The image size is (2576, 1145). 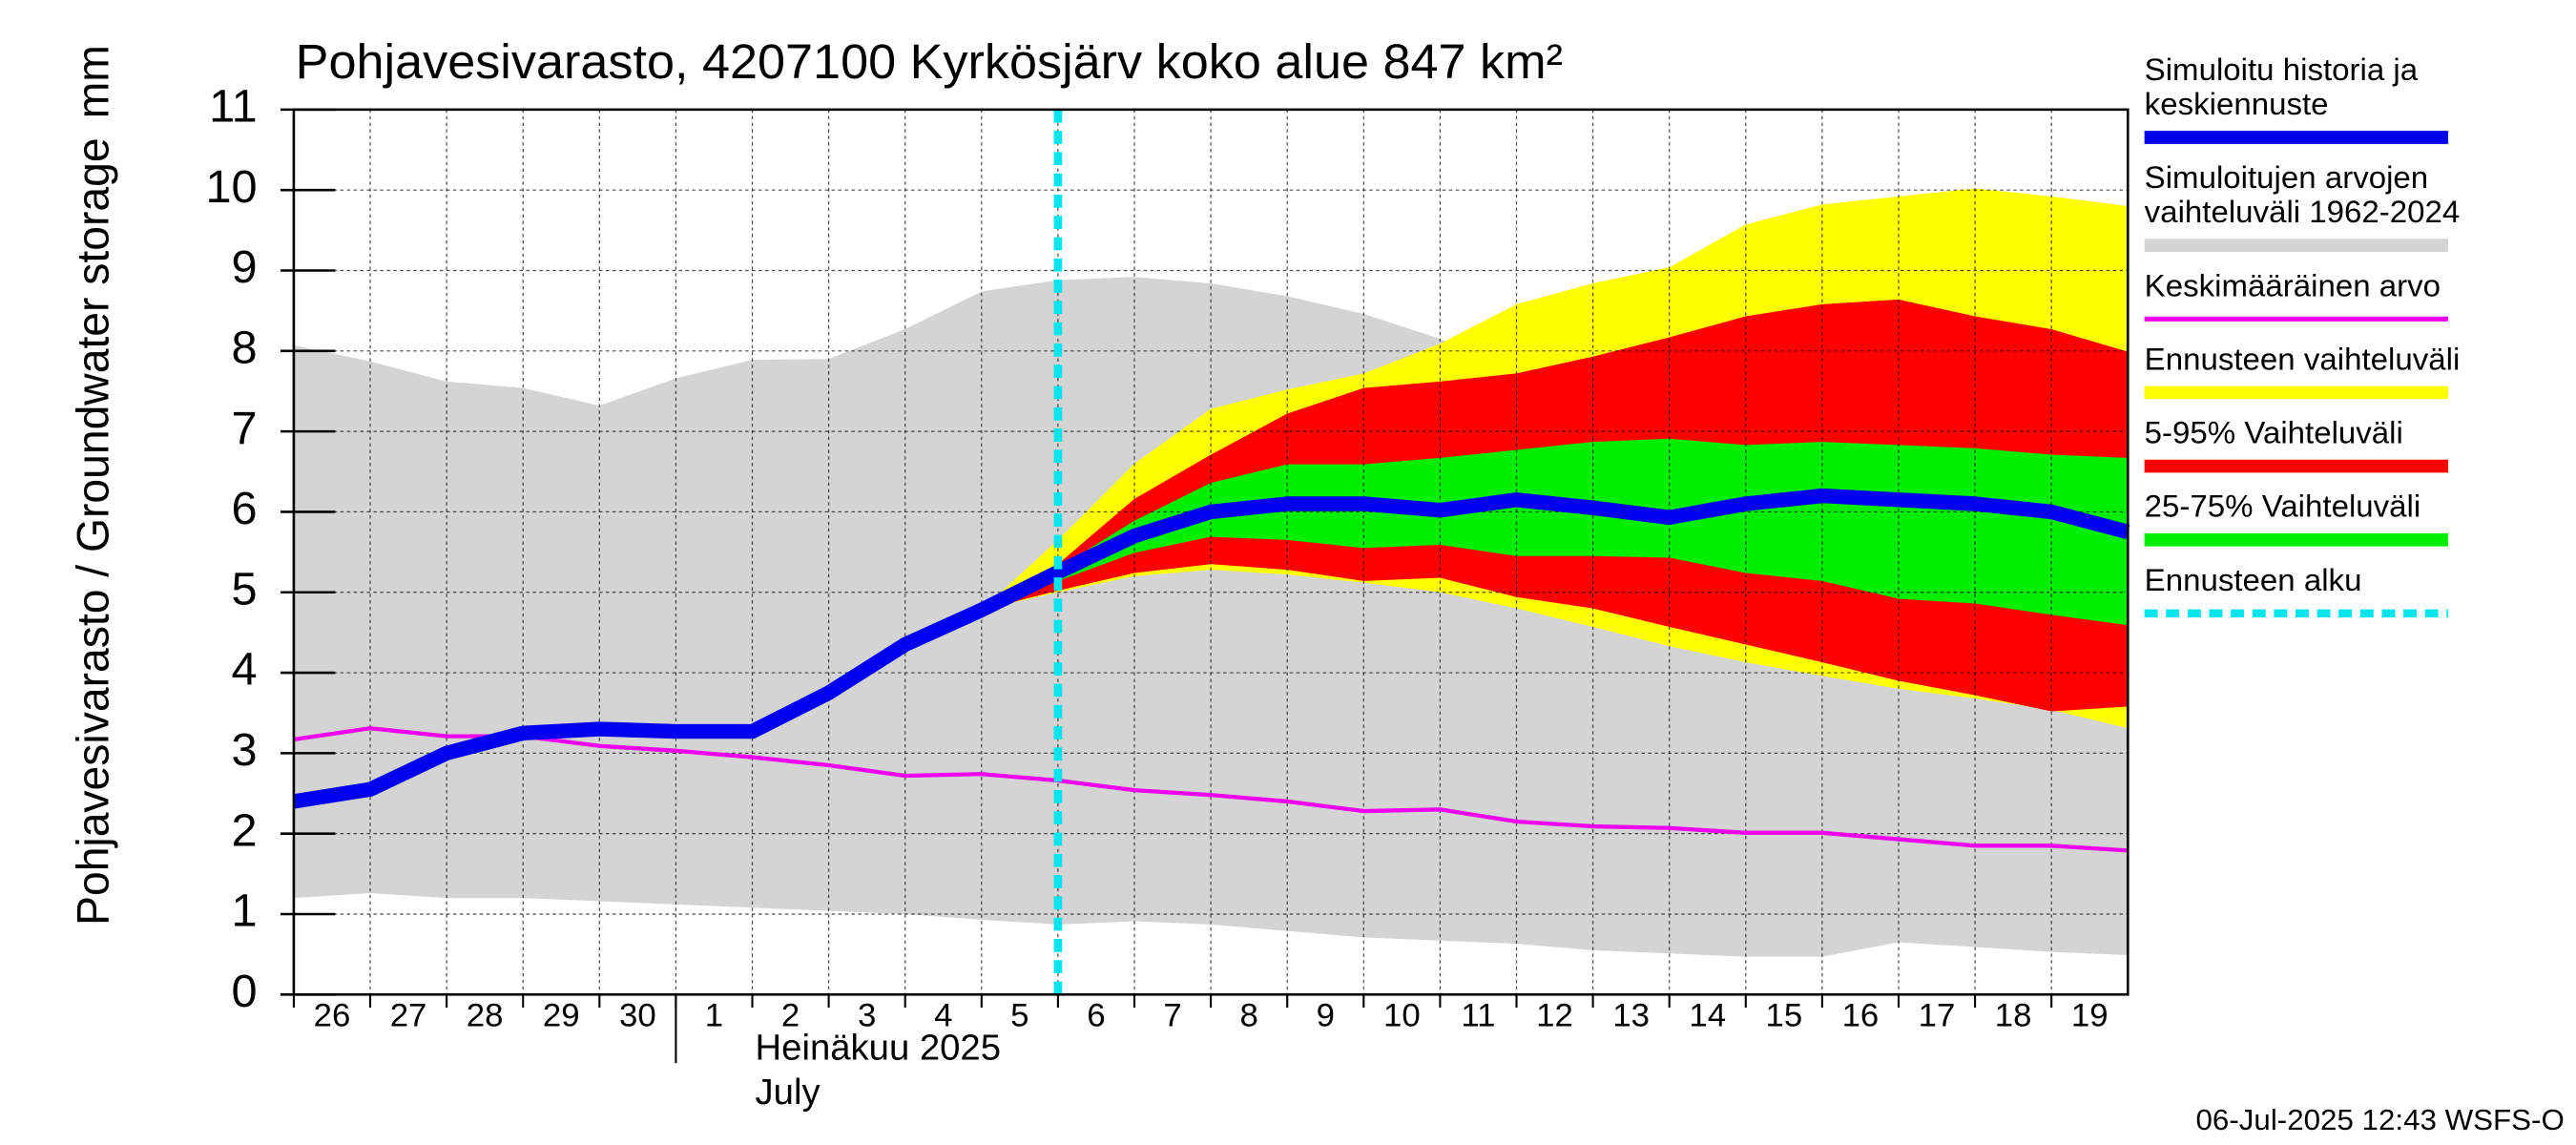 What do you see at coordinates (1707, 1016) in the screenshot?
I see `x-tick-label: 14` at bounding box center [1707, 1016].